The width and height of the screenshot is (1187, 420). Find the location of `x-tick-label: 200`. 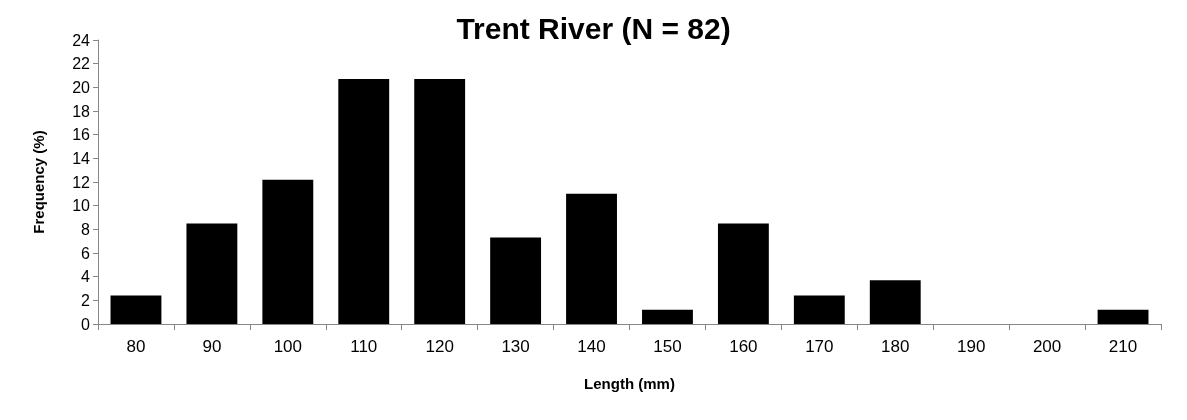

x-tick-label: 200 is located at coordinates (1047, 346).